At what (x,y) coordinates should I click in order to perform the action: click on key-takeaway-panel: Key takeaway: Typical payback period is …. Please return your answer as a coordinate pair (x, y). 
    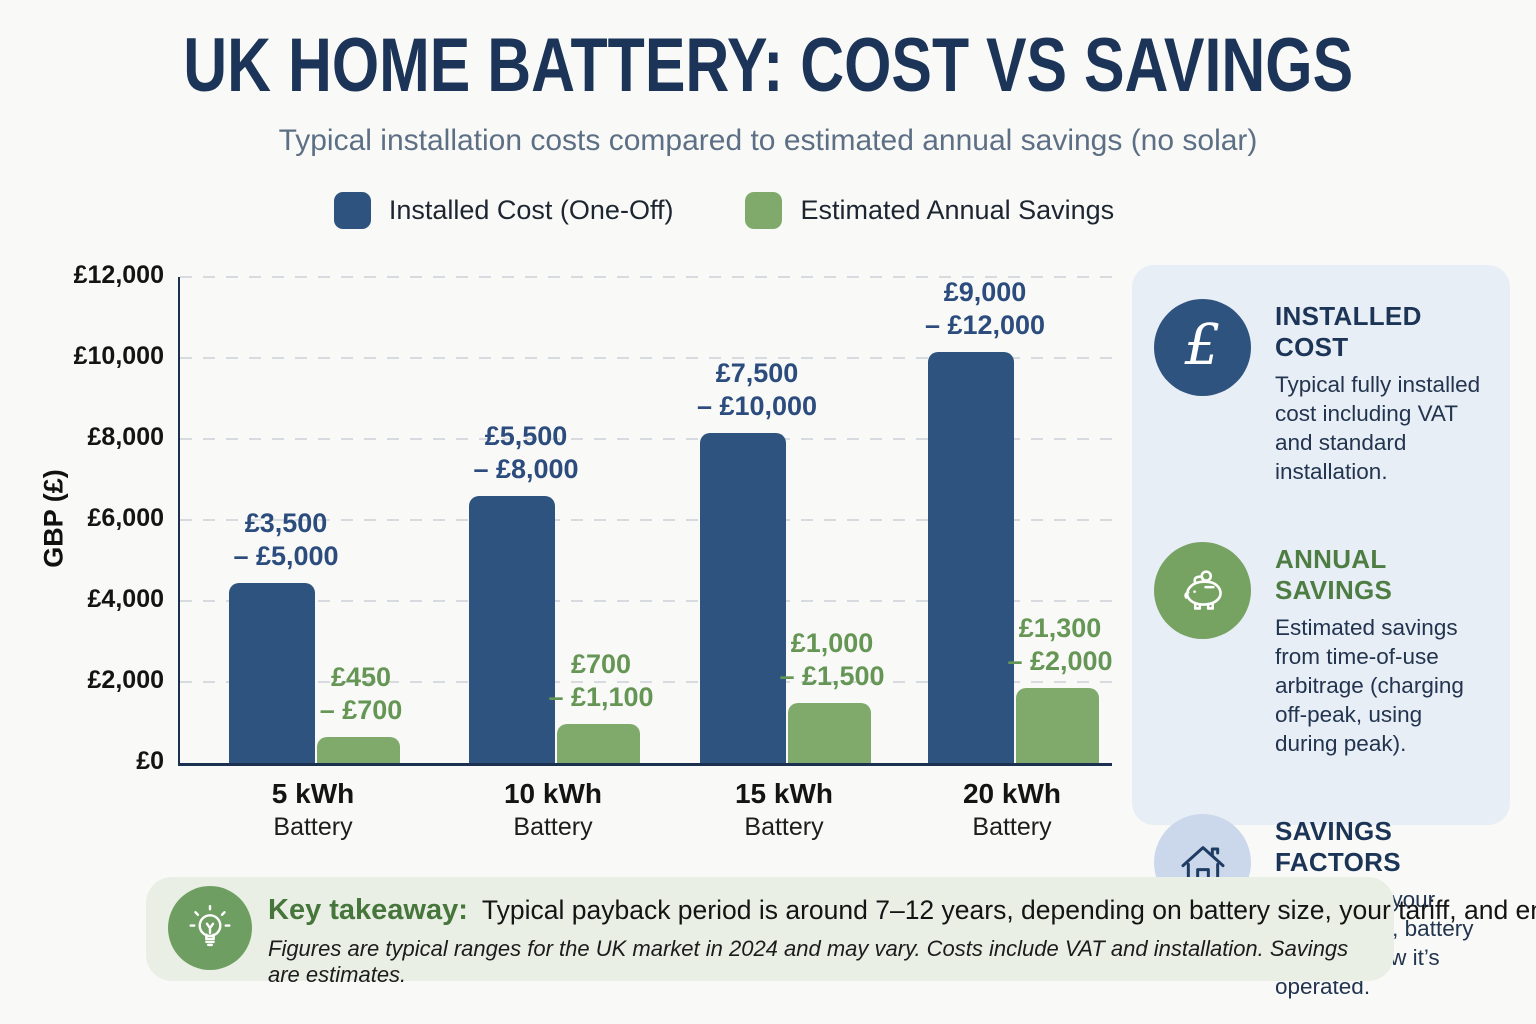
    Looking at the image, I should click on (841, 932).